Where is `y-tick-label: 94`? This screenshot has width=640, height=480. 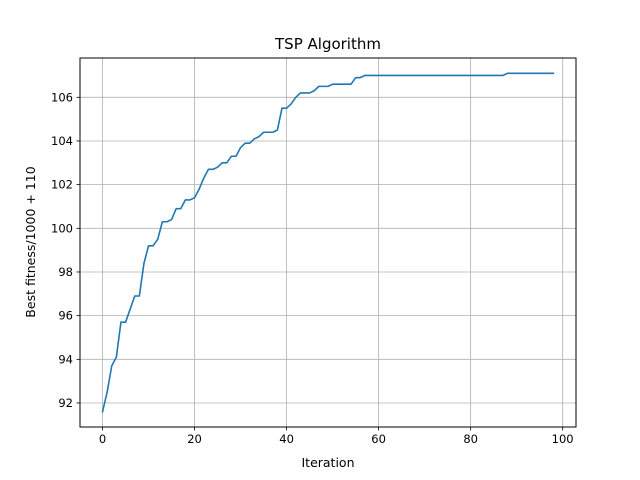 y-tick-label: 94 is located at coordinates (65, 359).